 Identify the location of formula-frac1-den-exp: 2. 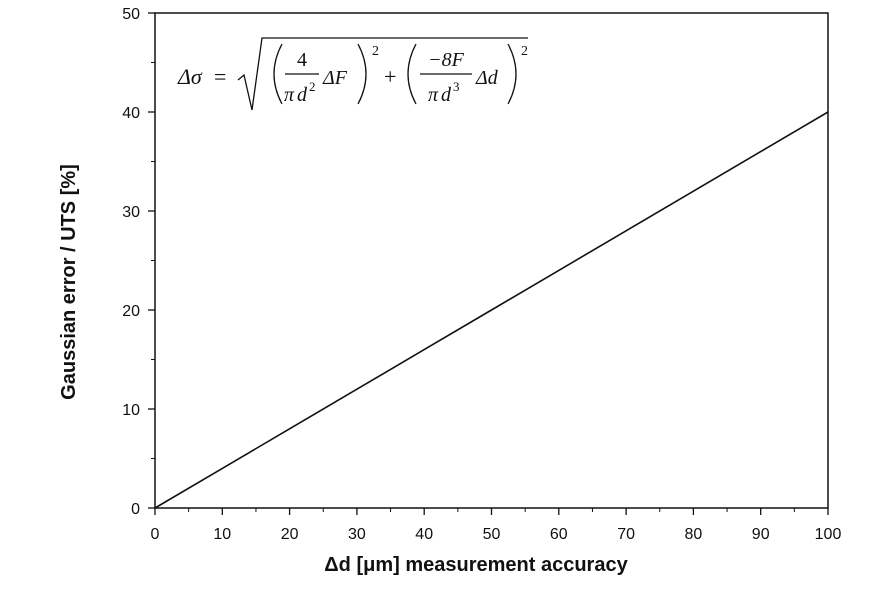
(312, 86).